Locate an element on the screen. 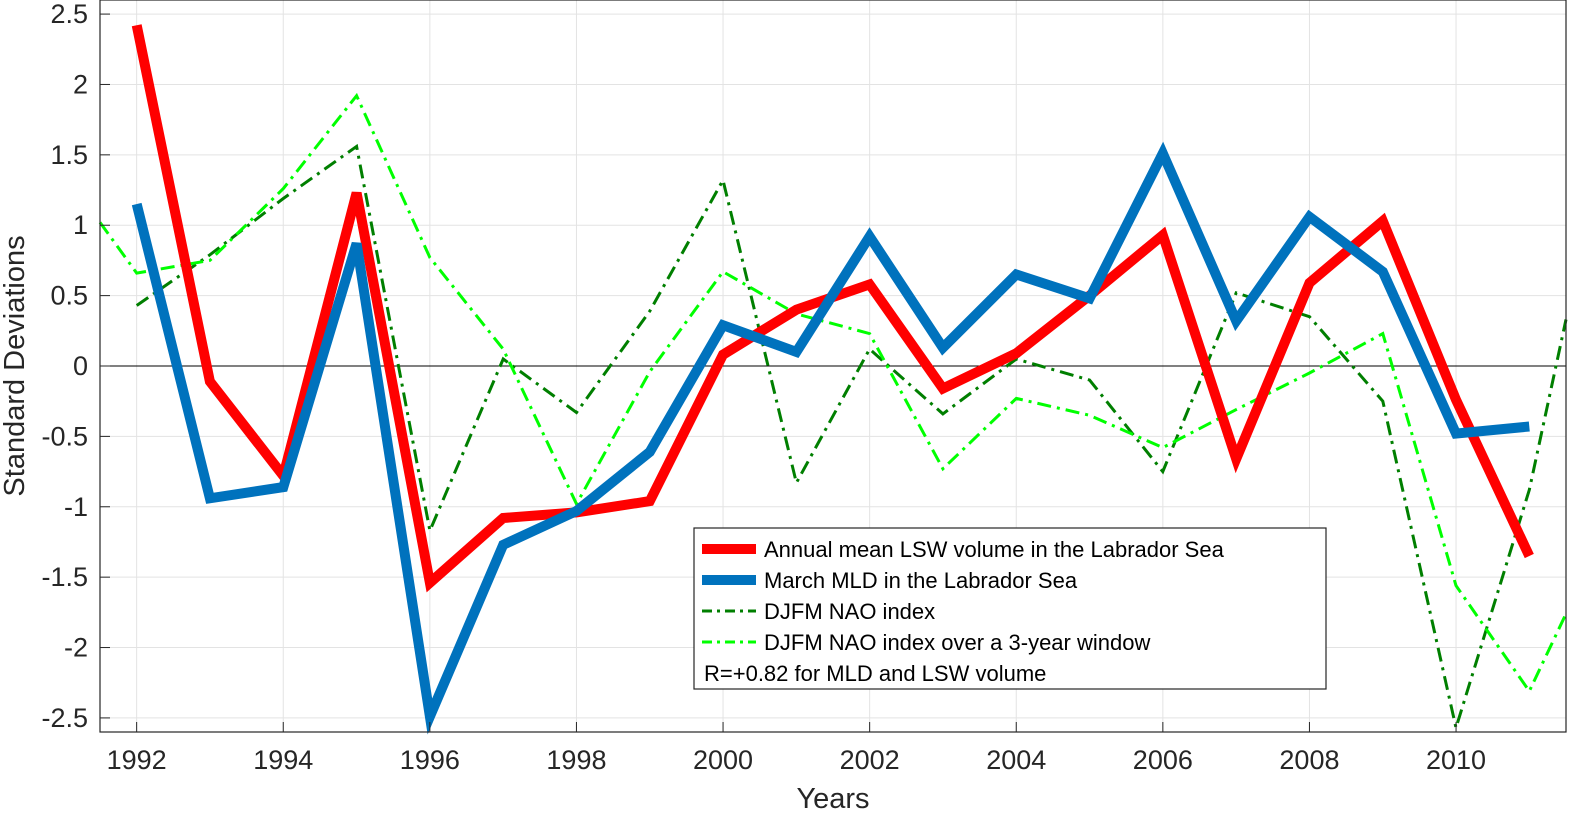 The width and height of the screenshot is (1590, 821). y-tick-label-5: 0 is located at coordinates (80, 366).